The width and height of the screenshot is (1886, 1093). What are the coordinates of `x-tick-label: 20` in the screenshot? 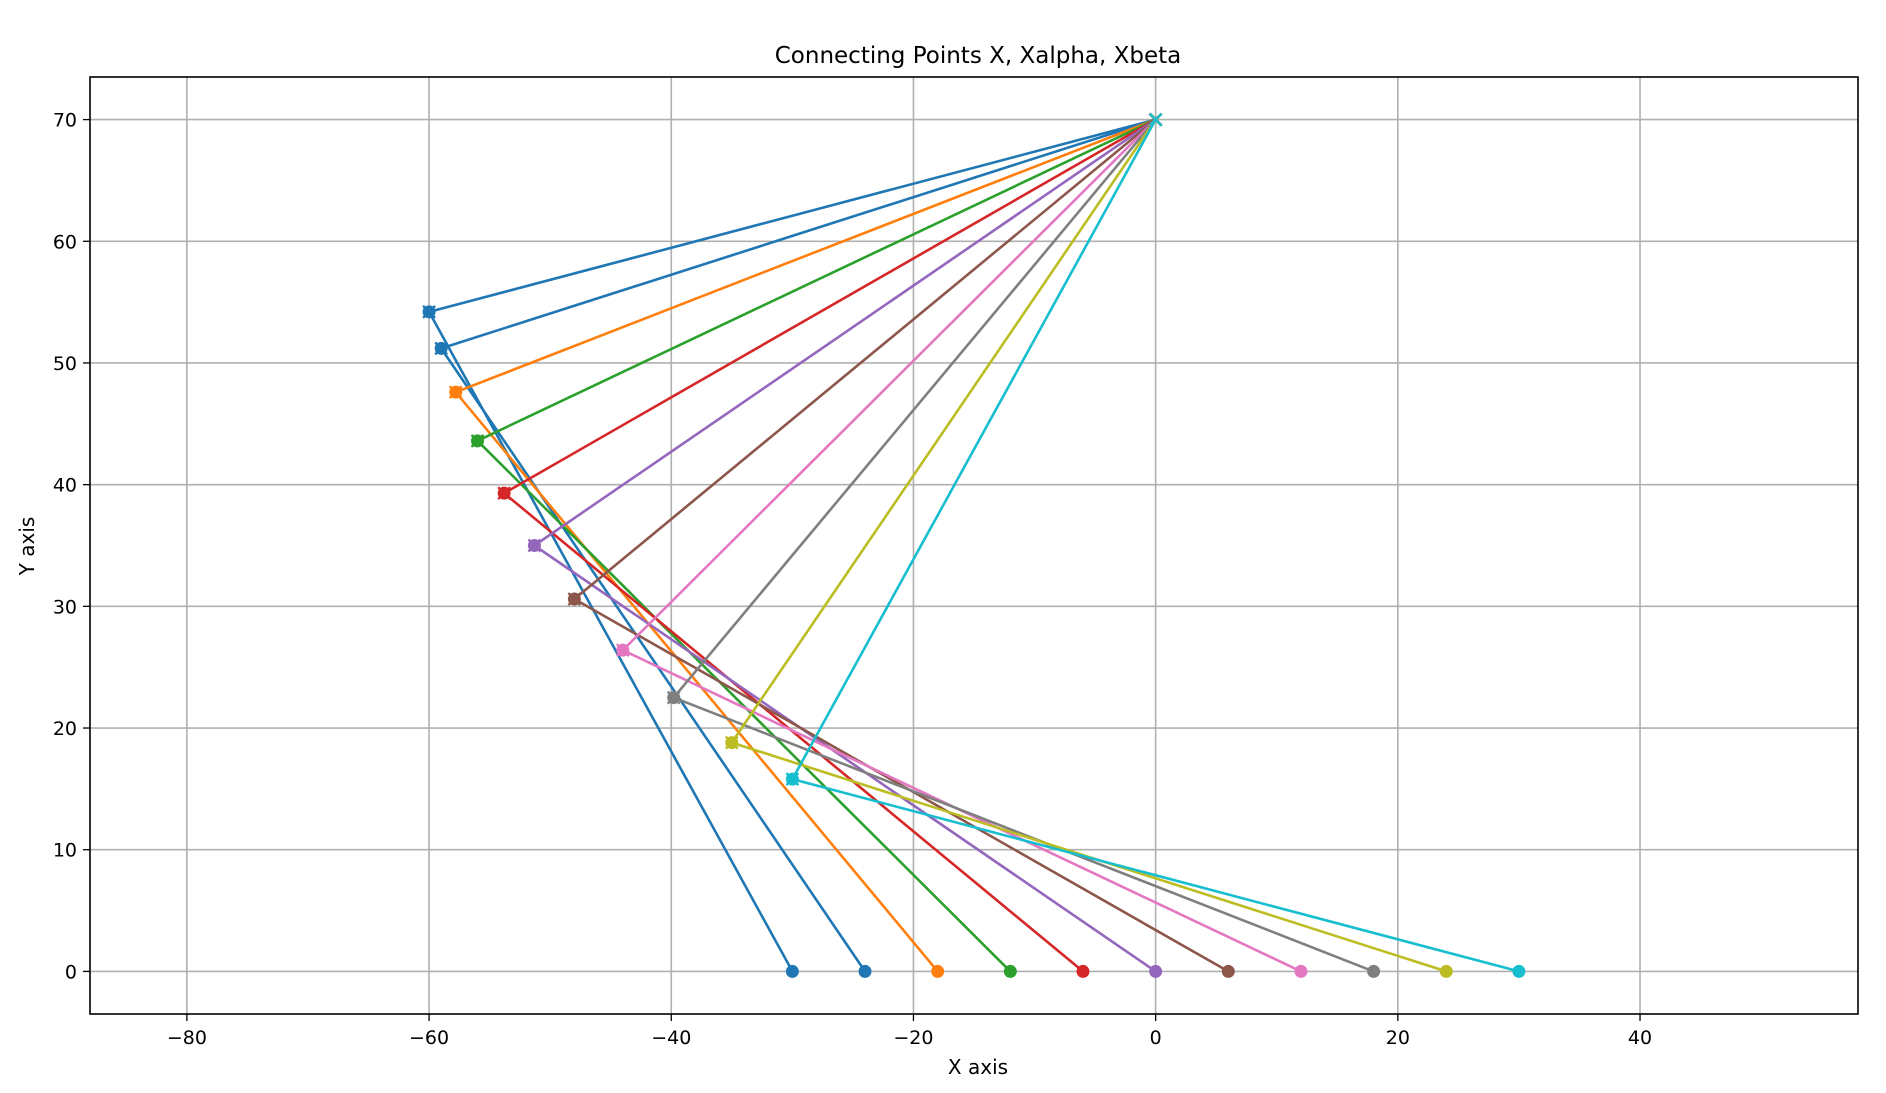 It's located at (1398, 1038).